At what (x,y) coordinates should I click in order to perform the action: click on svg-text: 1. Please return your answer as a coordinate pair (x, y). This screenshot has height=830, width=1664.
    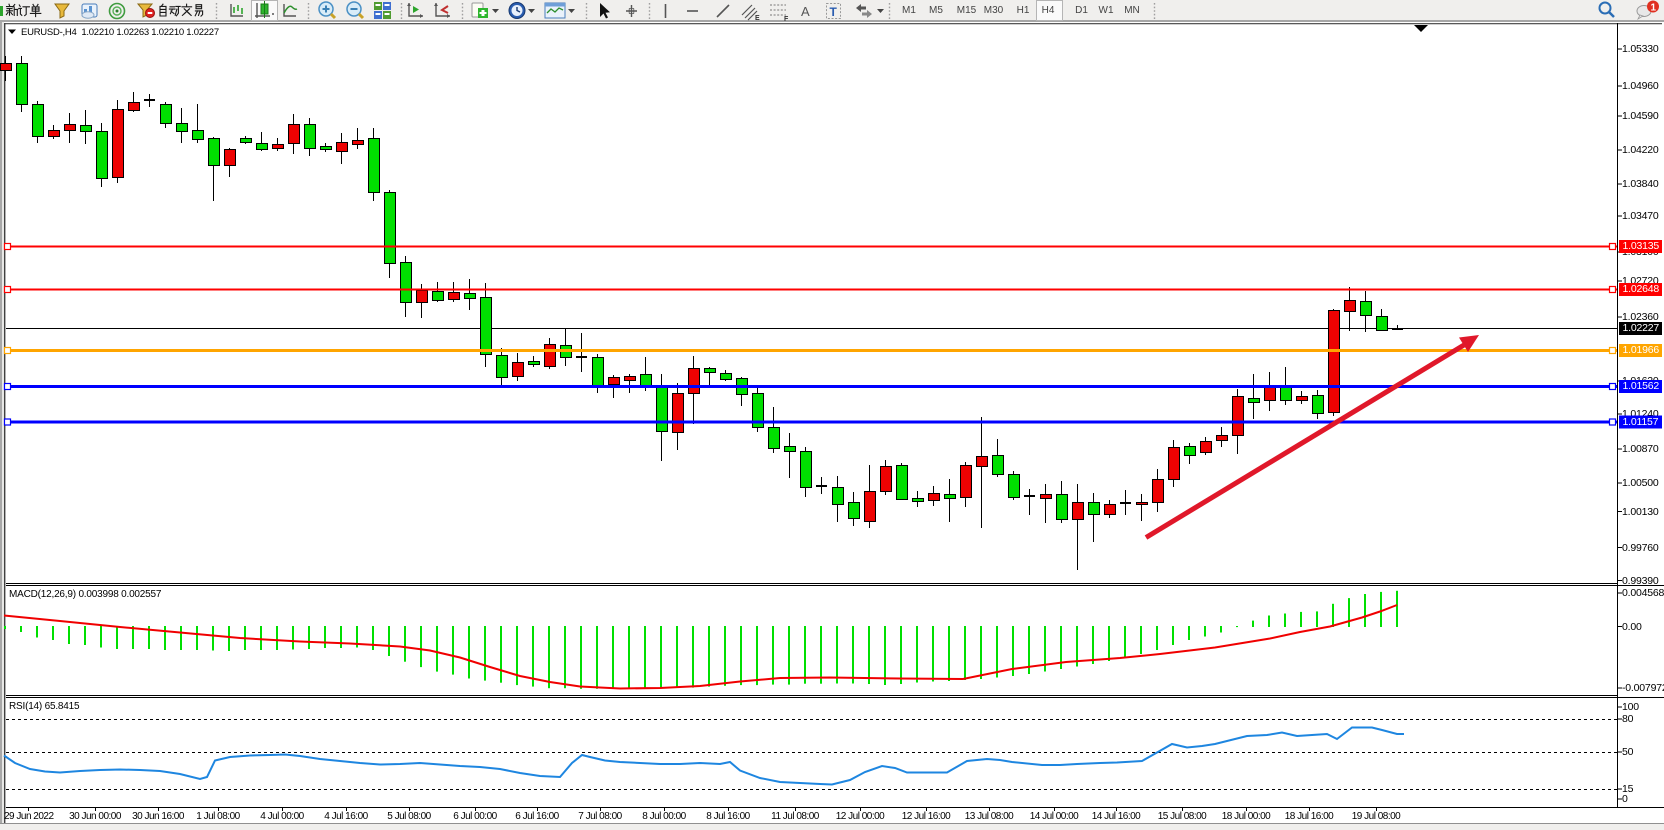
    Looking at the image, I should click on (1654, 8).